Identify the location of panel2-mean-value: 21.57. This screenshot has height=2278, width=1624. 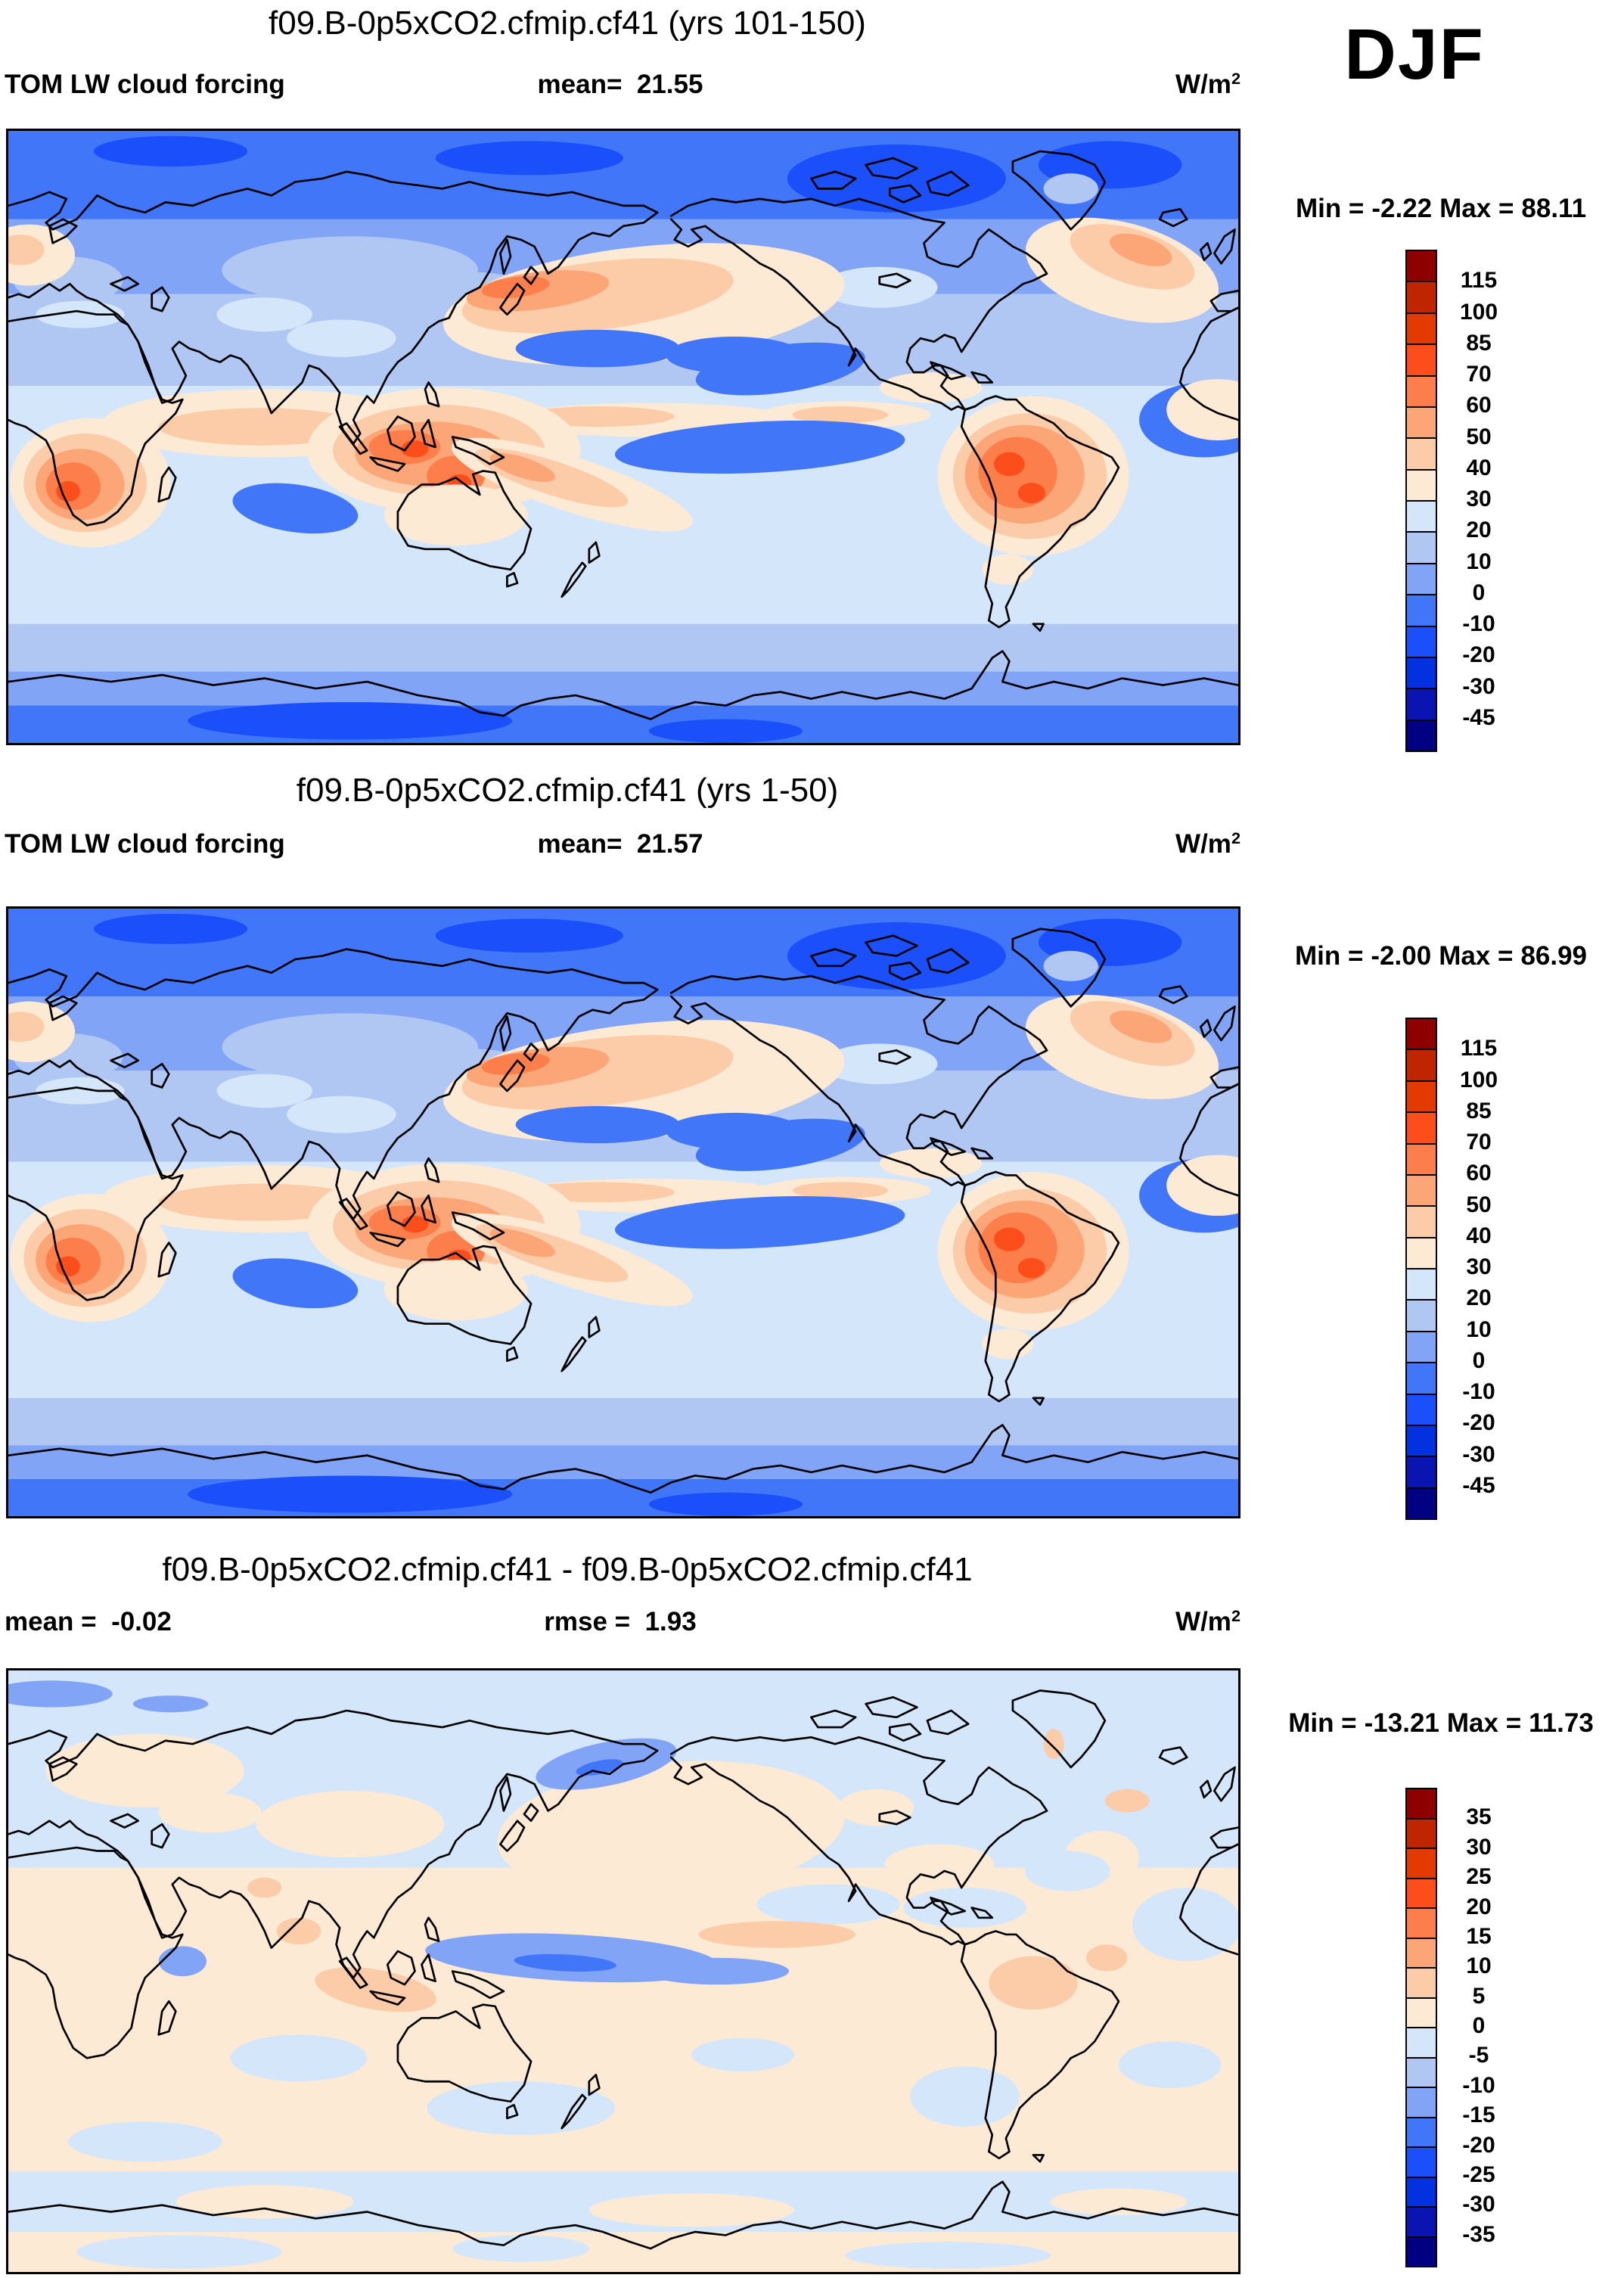
(669, 844).